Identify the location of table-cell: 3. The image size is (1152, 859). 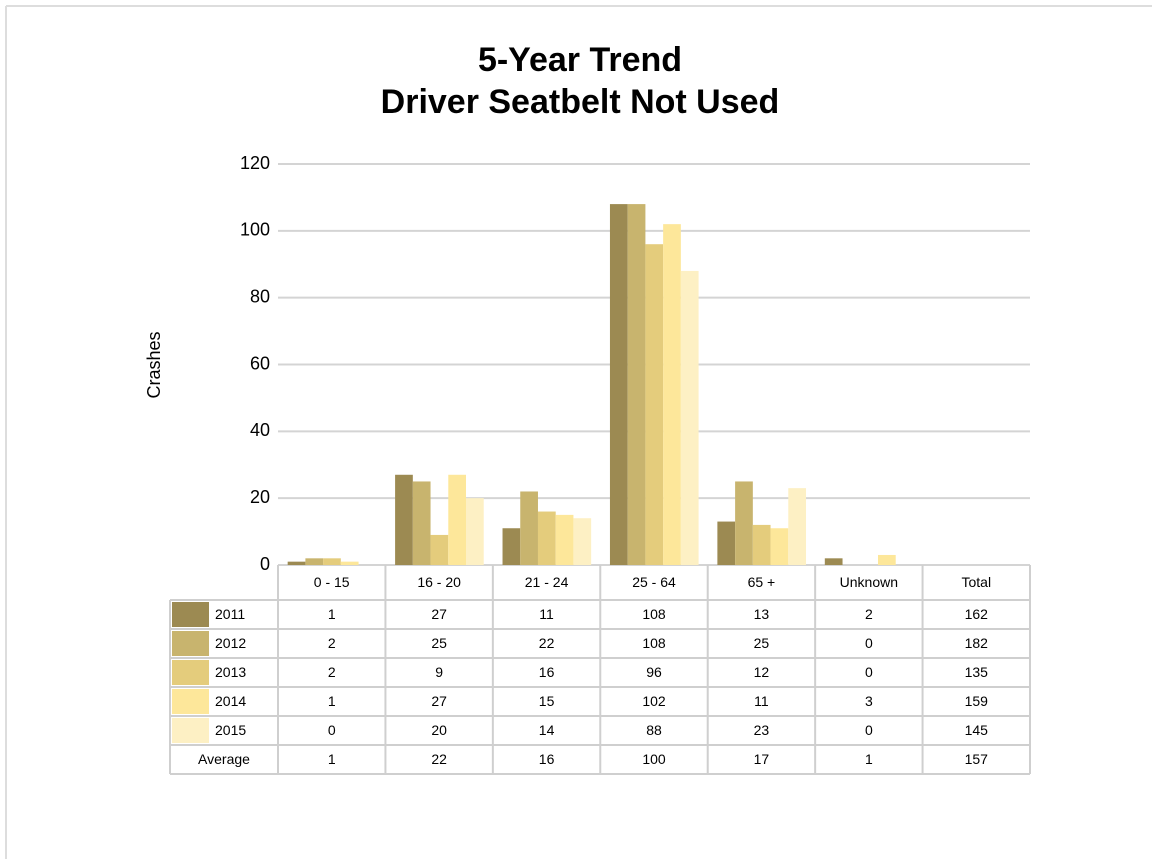
(869, 701).